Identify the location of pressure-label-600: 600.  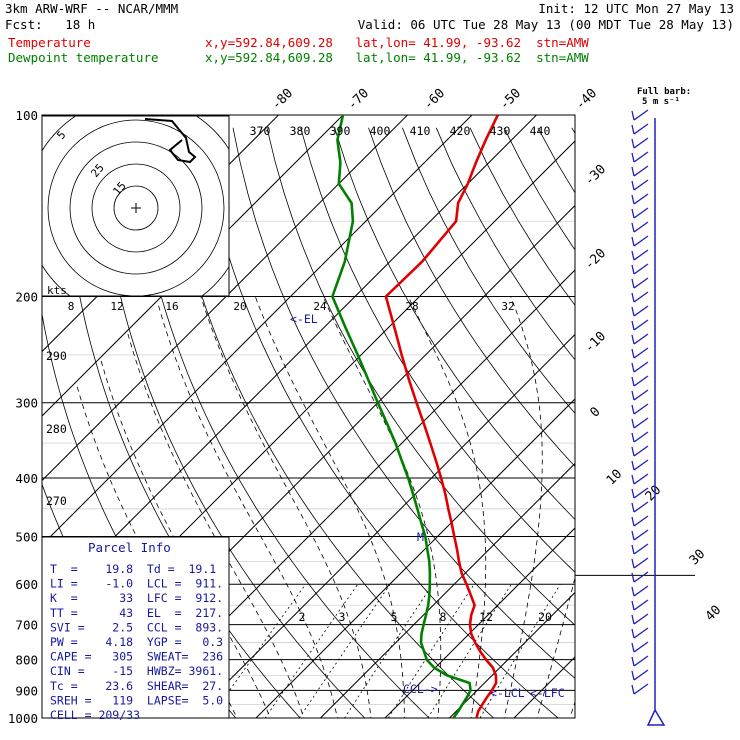
(26, 584).